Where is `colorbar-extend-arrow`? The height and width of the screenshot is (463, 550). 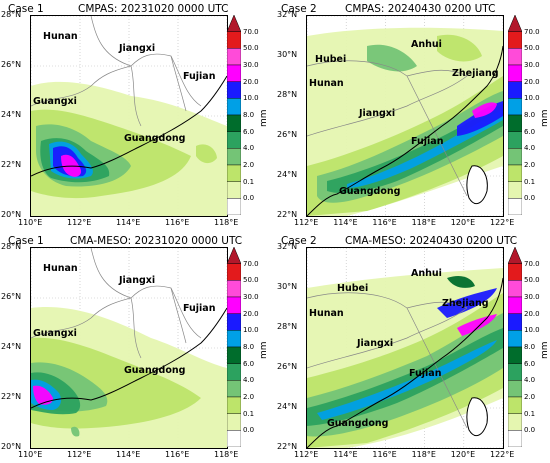 colorbar-extend-arrow is located at coordinates (234, 23).